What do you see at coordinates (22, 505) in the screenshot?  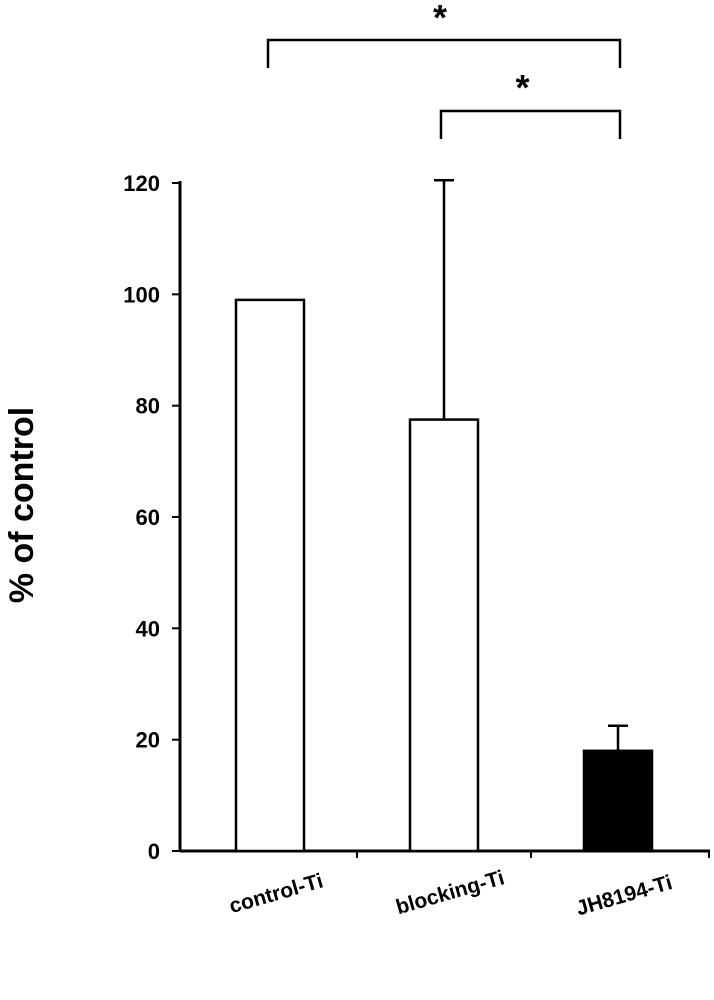 I see `y-axis-label: % of control` at bounding box center [22, 505].